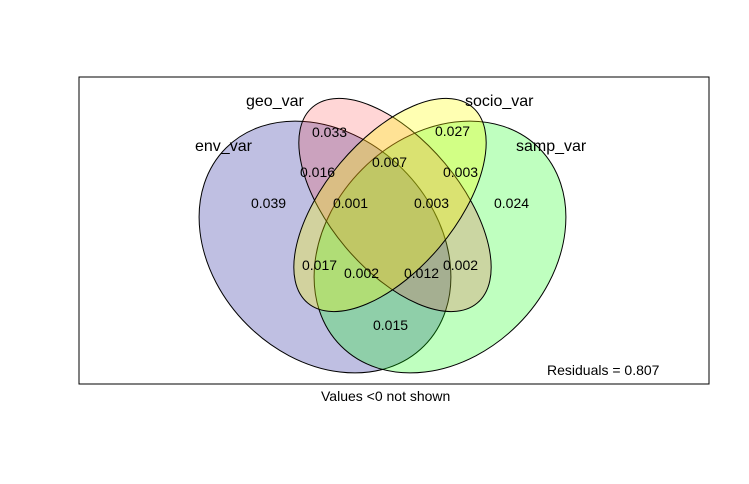 Image resolution: width=749 pixels, height=484 pixels. I want to click on region-value-geo-socio-samp: 0.003, so click(431, 203).